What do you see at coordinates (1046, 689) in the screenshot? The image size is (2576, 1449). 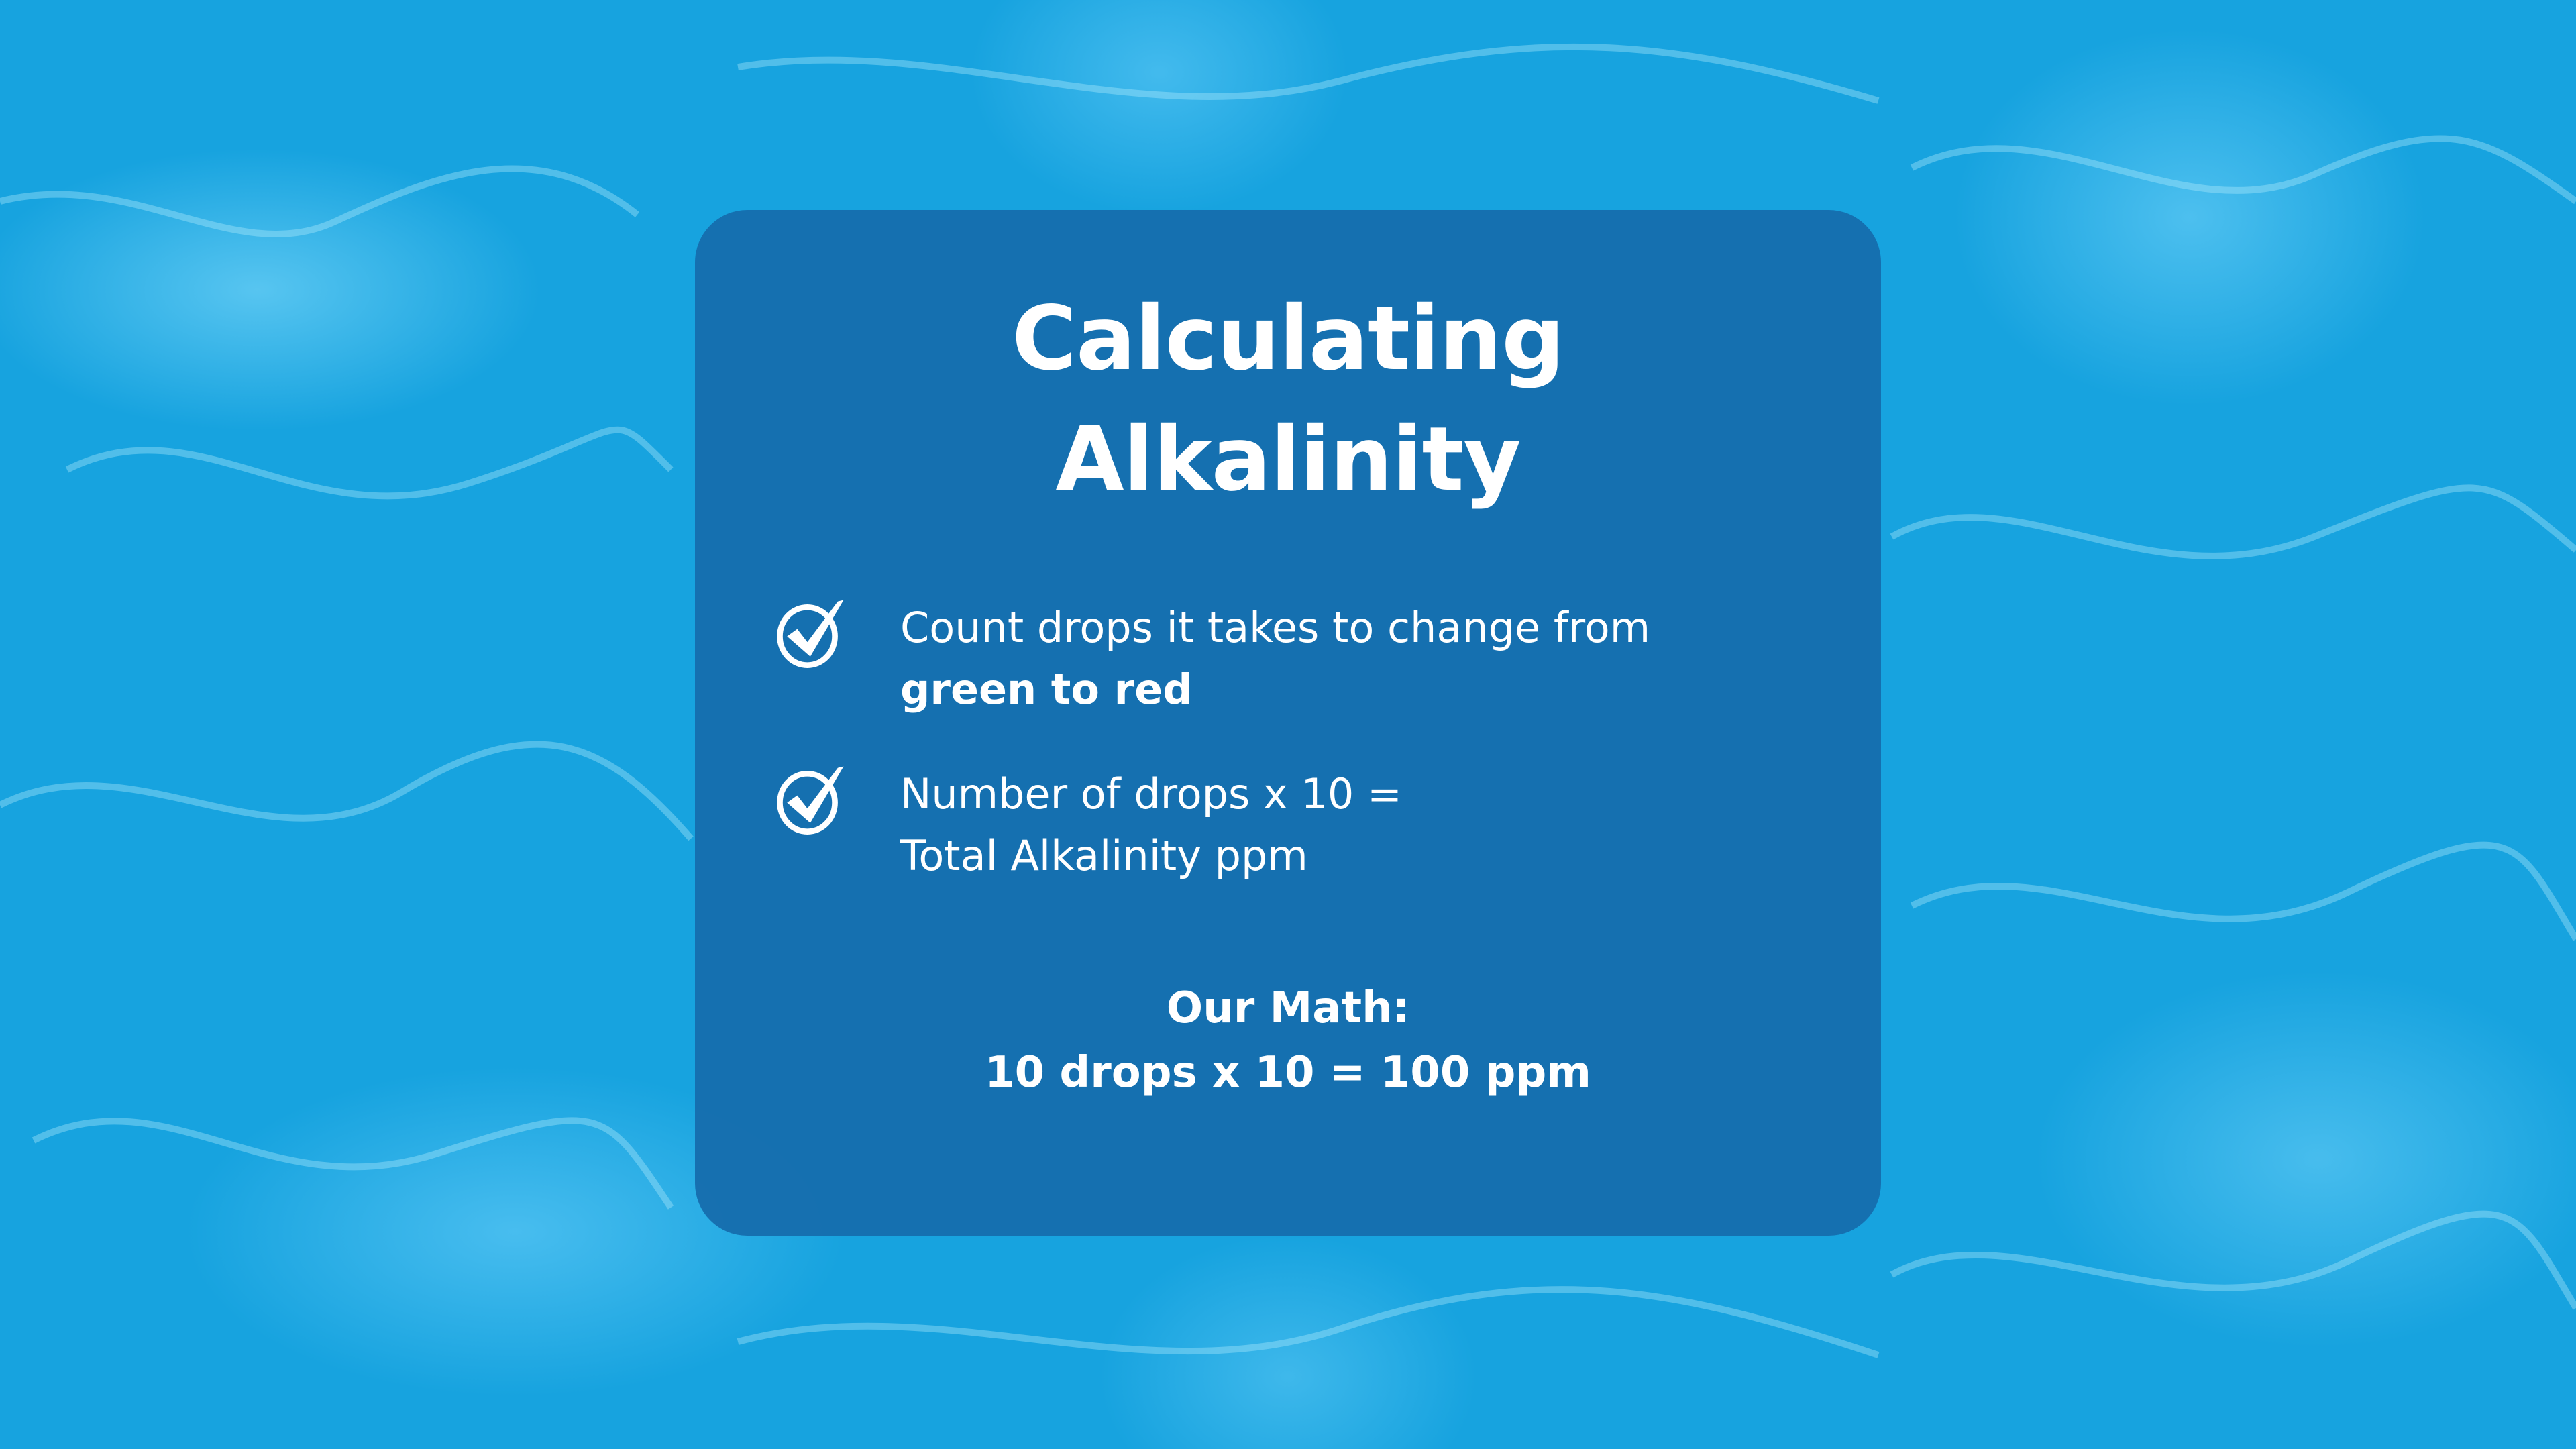 I see `bullet-emphasis: green to red` at bounding box center [1046, 689].